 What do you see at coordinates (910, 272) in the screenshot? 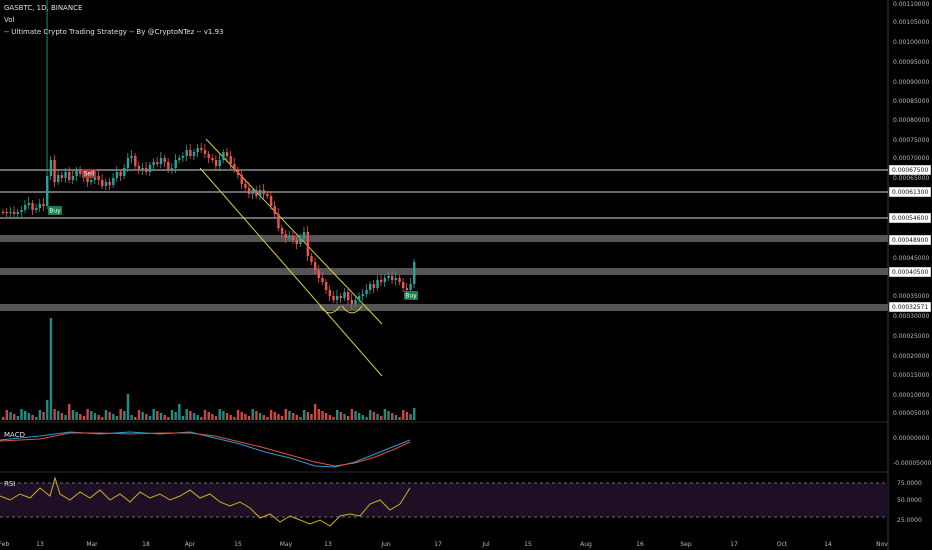
I see `level-price-text: 0.00040500` at bounding box center [910, 272].